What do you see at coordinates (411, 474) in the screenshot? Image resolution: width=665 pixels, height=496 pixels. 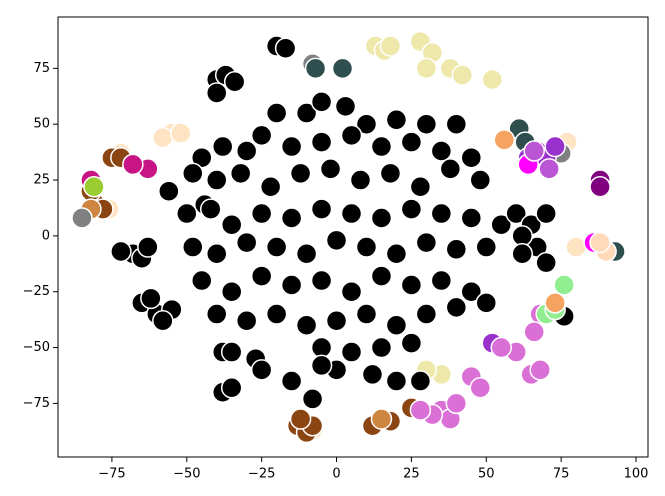 I see `x-tick-label: 25` at bounding box center [411, 474].